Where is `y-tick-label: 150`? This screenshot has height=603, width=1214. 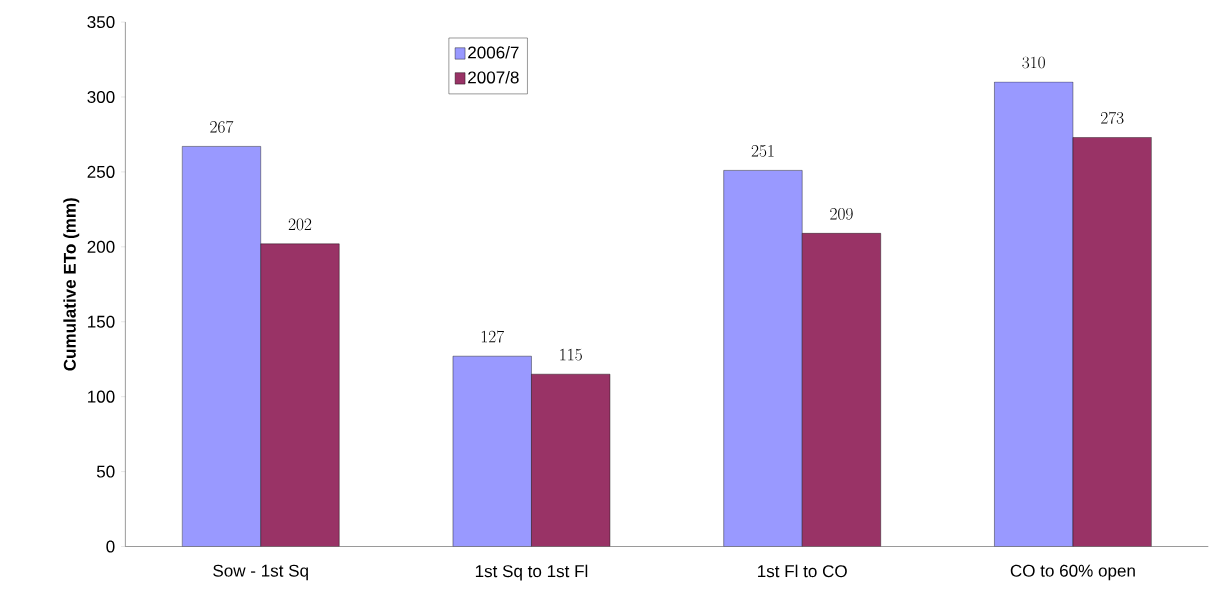 y-tick-label: 150 is located at coordinates (101, 321).